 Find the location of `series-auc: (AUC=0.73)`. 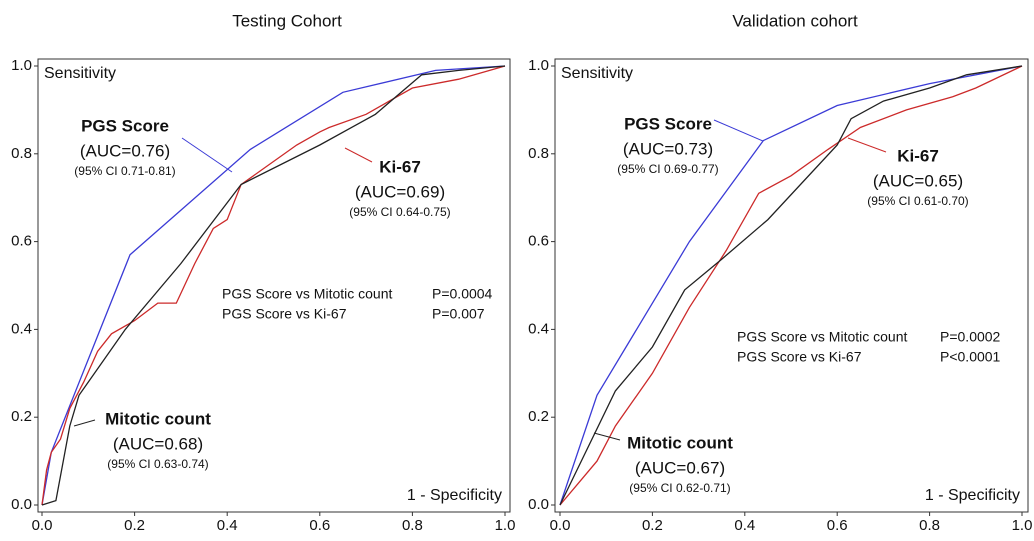

series-auc: (AUC=0.73) is located at coordinates (668, 148).